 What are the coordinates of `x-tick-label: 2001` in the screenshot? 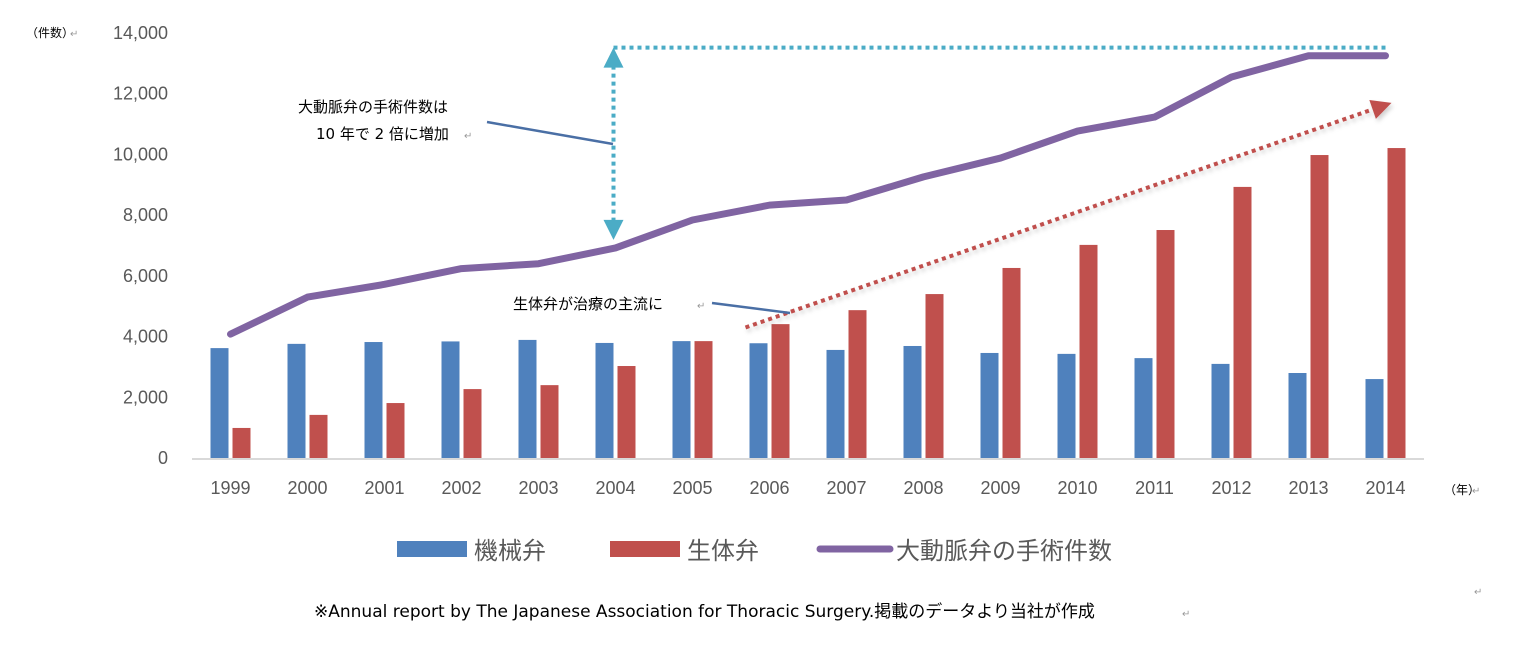 It's located at (384, 488).